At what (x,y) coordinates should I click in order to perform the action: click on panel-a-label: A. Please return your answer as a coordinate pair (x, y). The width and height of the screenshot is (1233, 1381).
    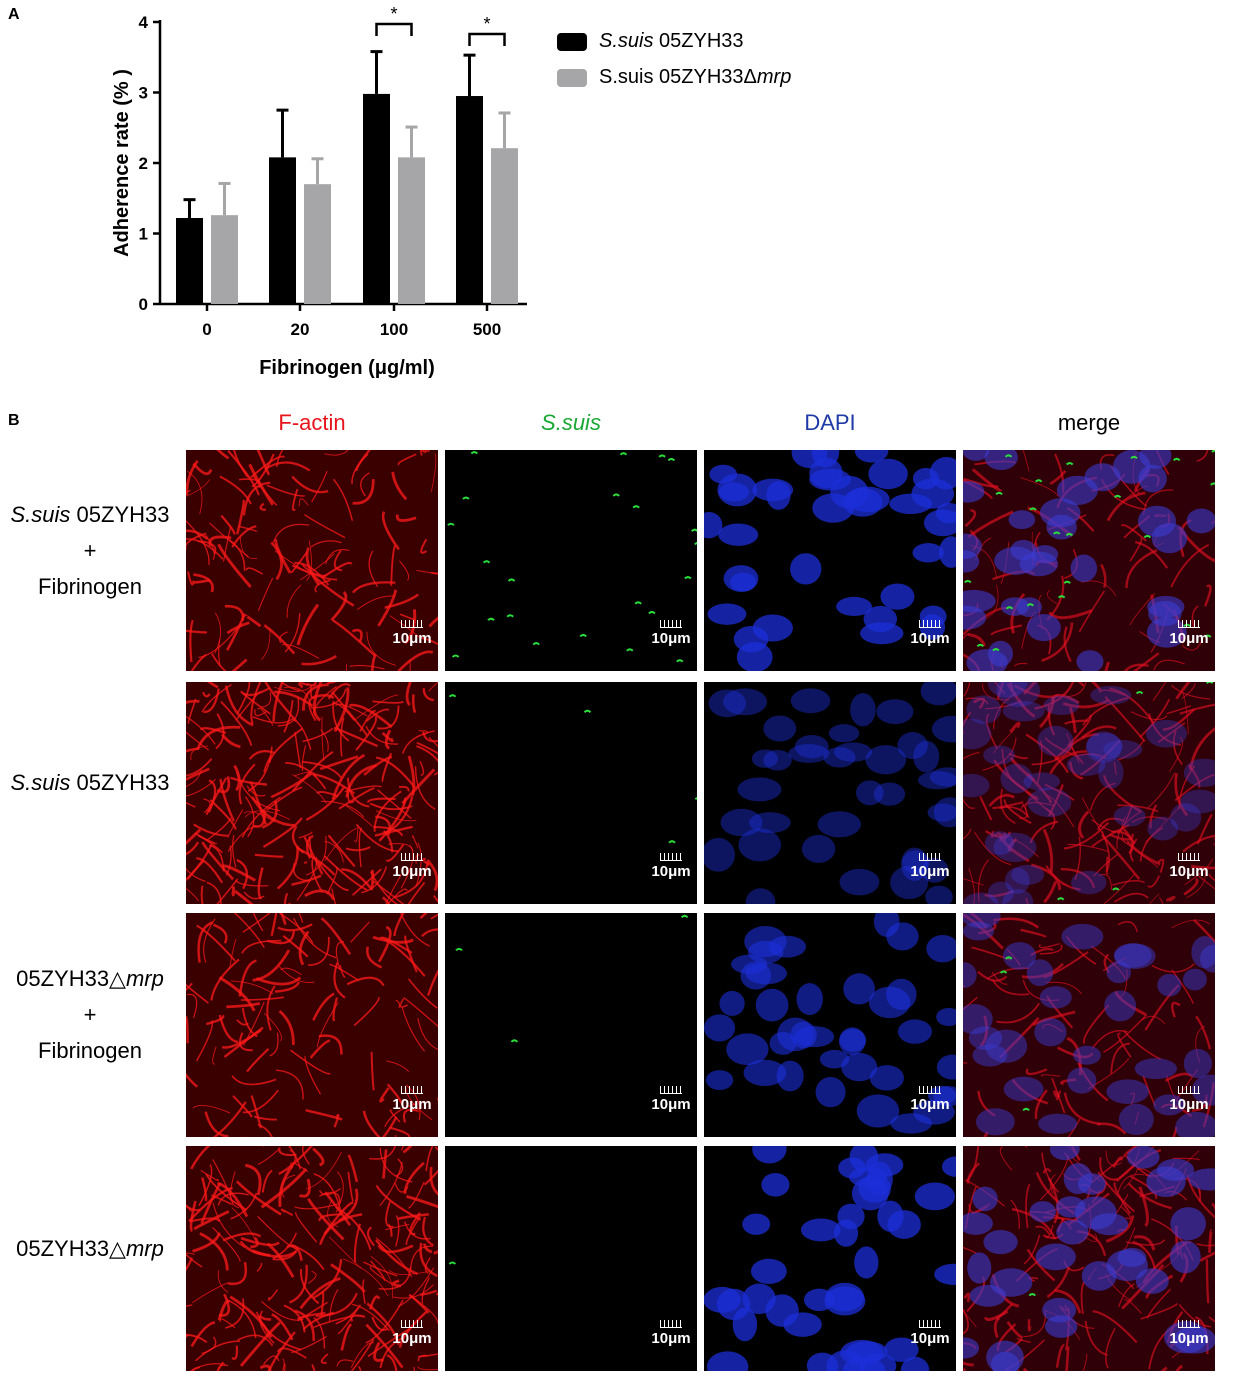
    Looking at the image, I should click on (14, 14).